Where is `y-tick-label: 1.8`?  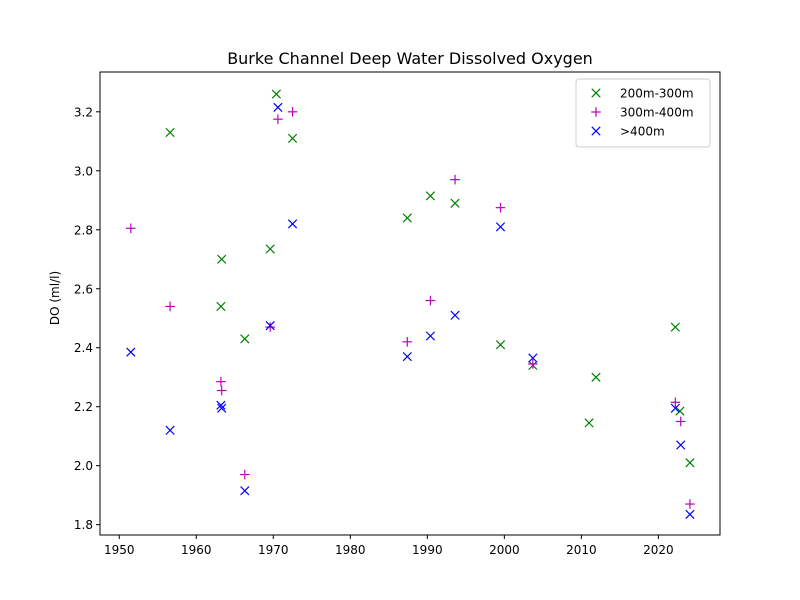
y-tick-label: 1.8 is located at coordinates (83, 525).